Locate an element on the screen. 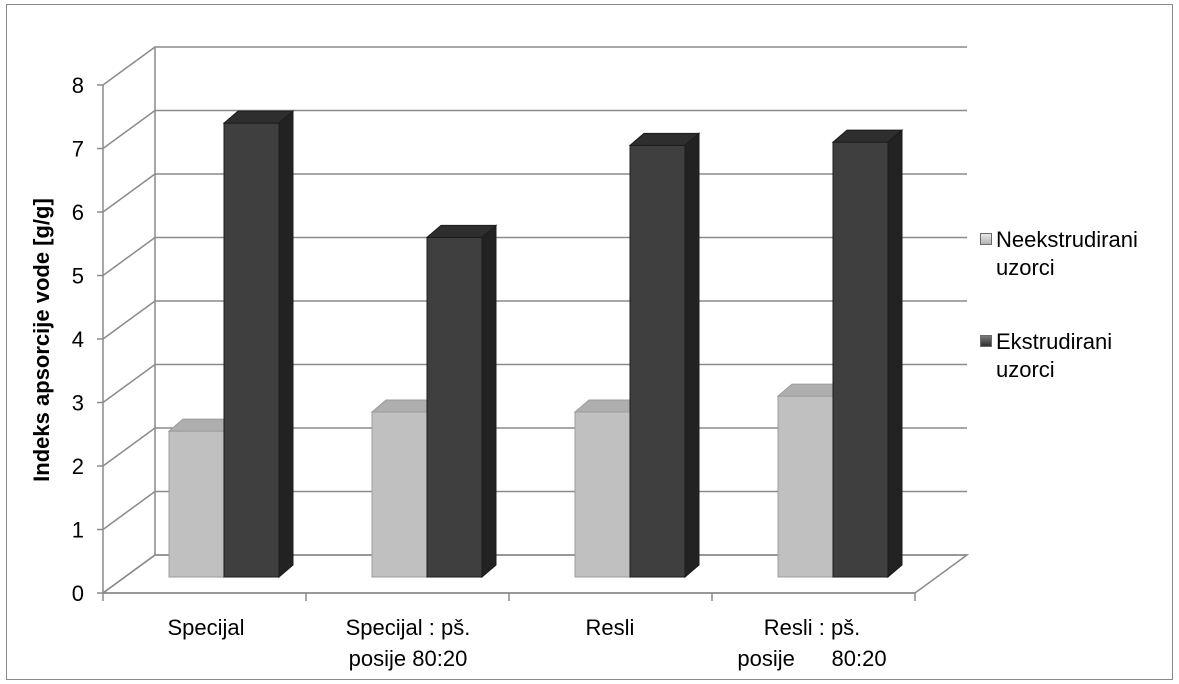  legend-label-neekstrudirani: Neekstrudirani uzorci is located at coordinates (1067, 253).